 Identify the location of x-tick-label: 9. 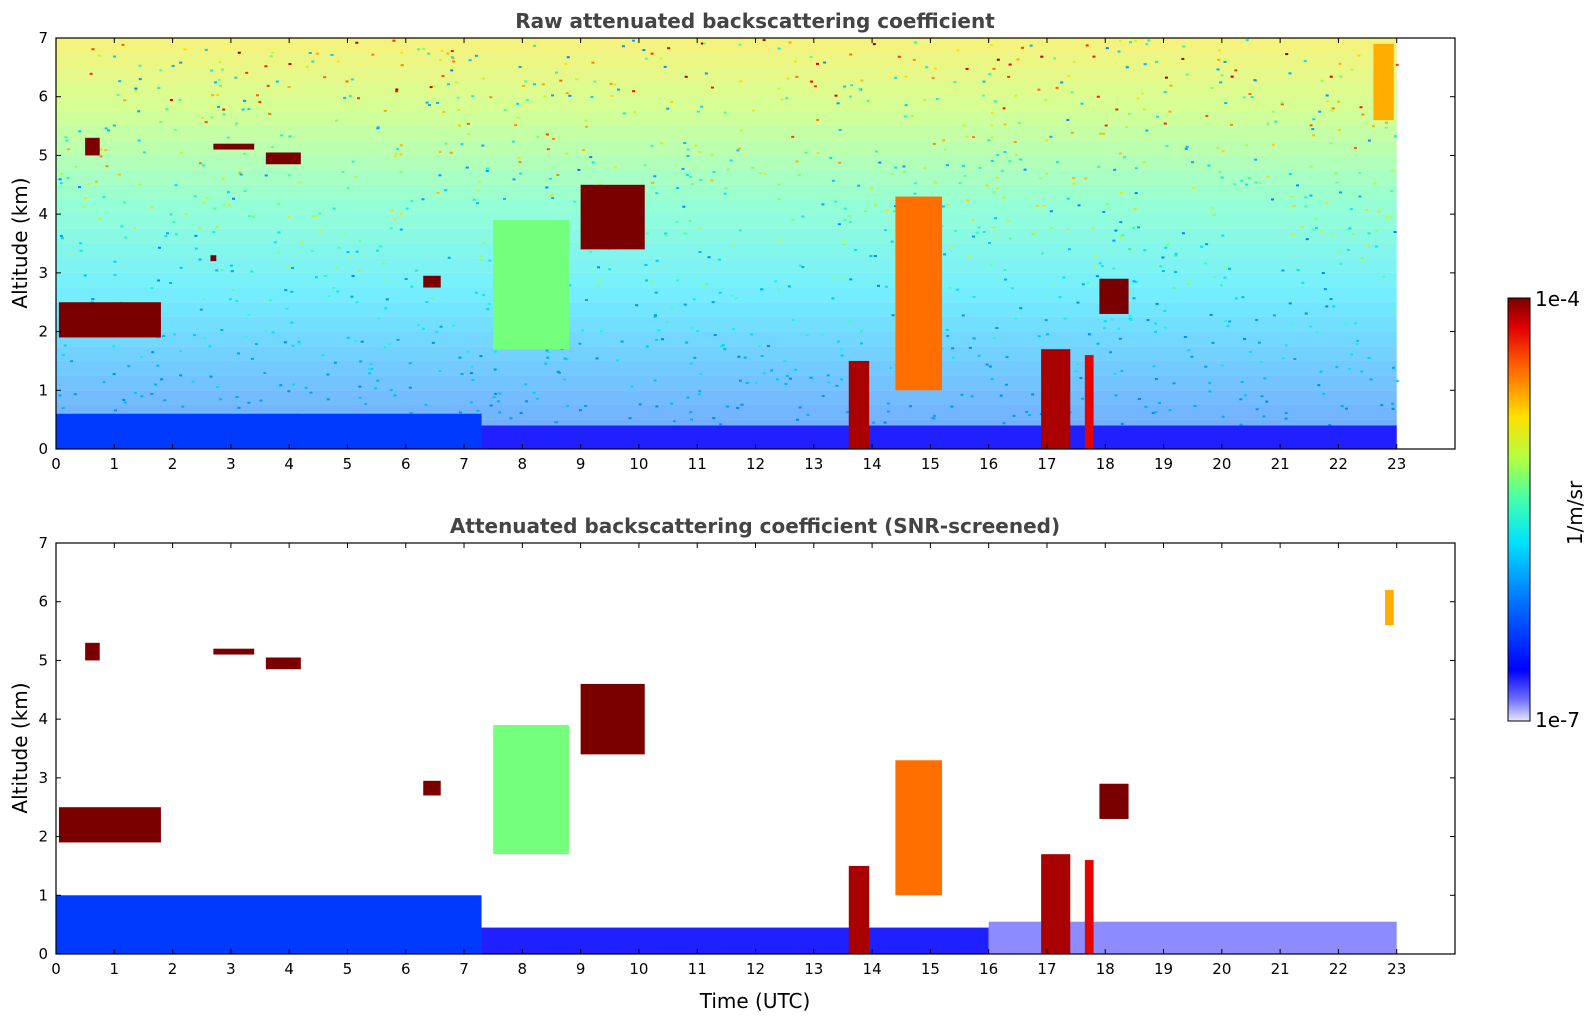
(581, 464).